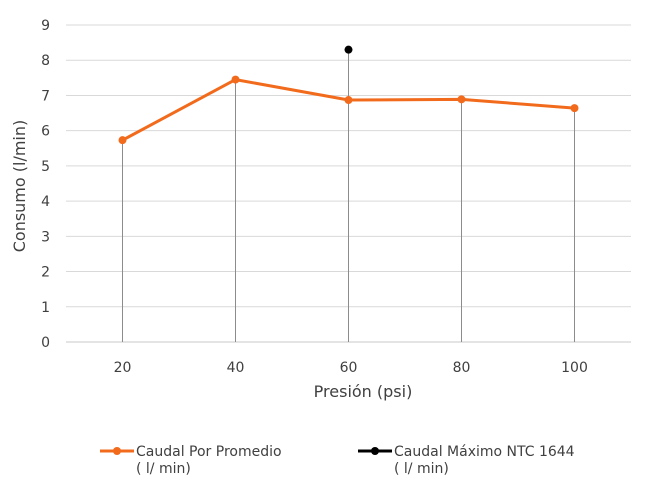  Describe the element at coordinates (45, 237) in the screenshot. I see `y-tick-label: 3` at that location.